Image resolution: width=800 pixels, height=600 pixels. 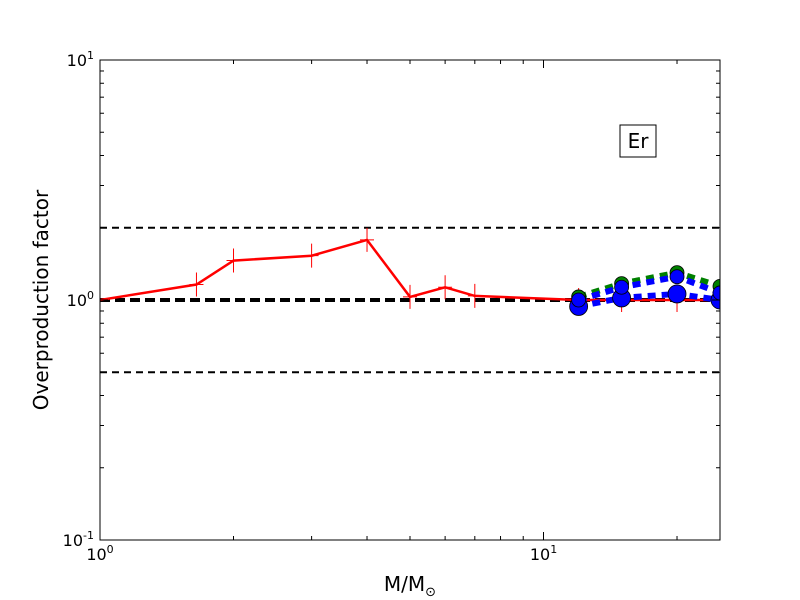 What do you see at coordinates (80, 299) in the screenshot?
I see `y-tick-label: 10⁰` at bounding box center [80, 299].